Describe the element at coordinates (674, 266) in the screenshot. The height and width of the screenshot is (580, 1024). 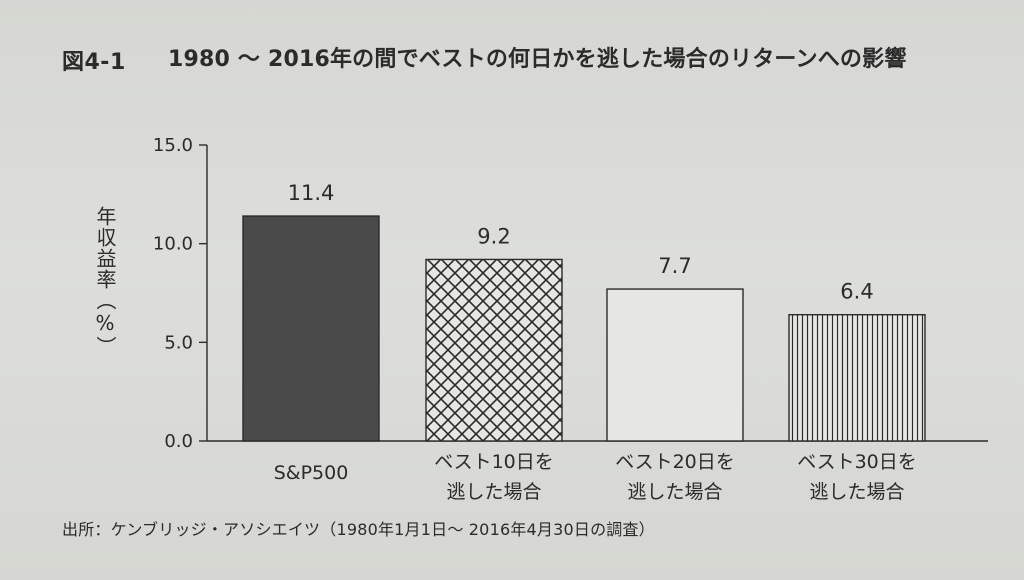
I see `bar-value-label-2: 7.7` at that location.